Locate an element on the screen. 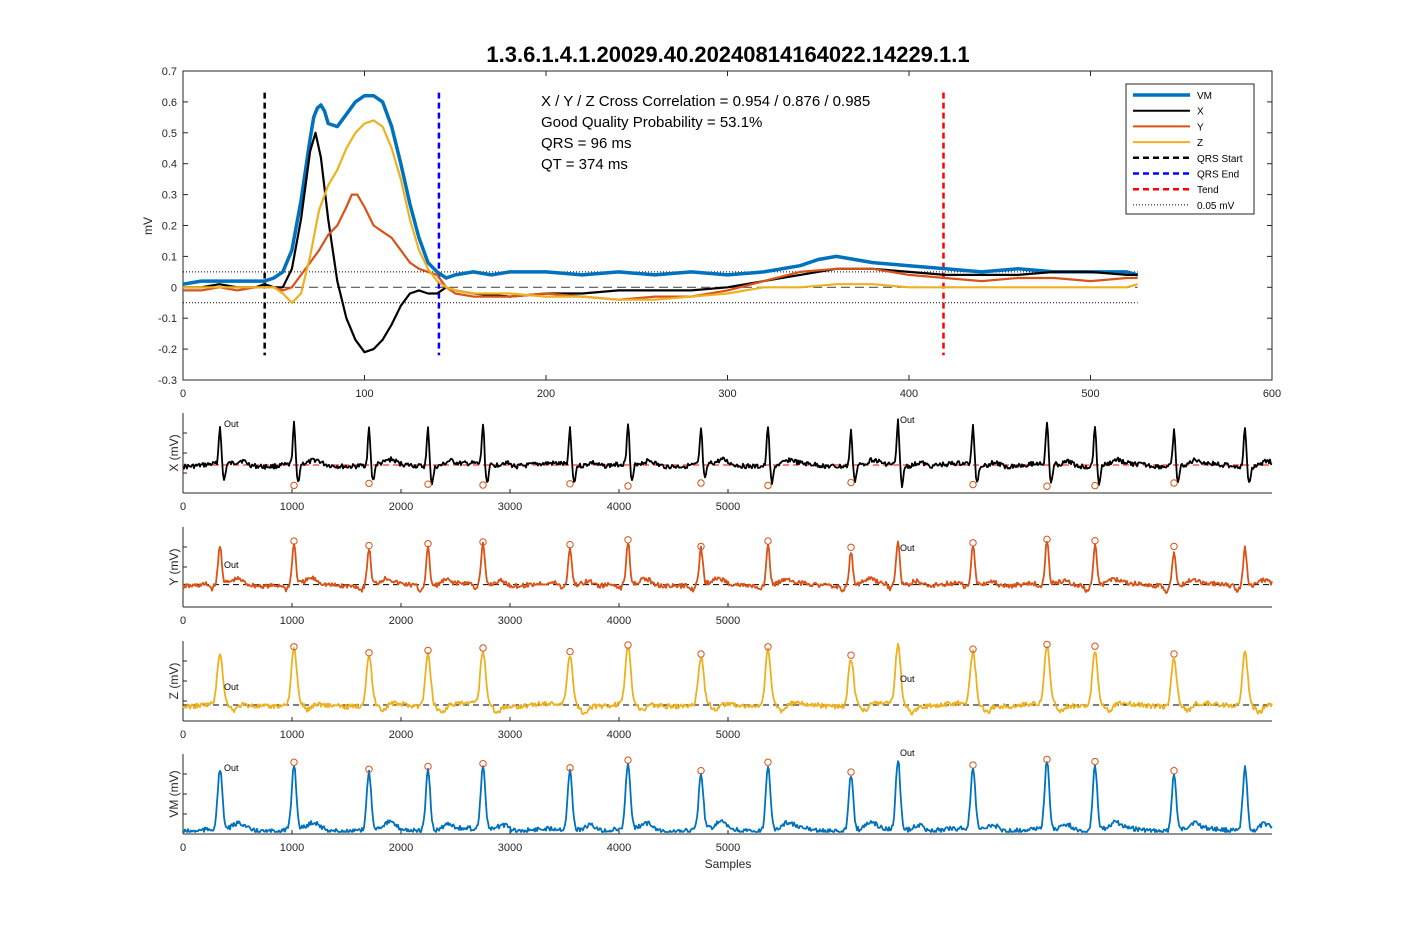 The height and width of the screenshot is (938, 1406). main-ylabel: mV is located at coordinates (148, 226).